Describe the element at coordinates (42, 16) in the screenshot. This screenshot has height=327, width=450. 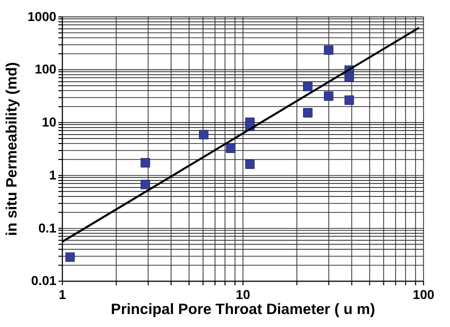
I see `y-tick-label: 1000` at that location.